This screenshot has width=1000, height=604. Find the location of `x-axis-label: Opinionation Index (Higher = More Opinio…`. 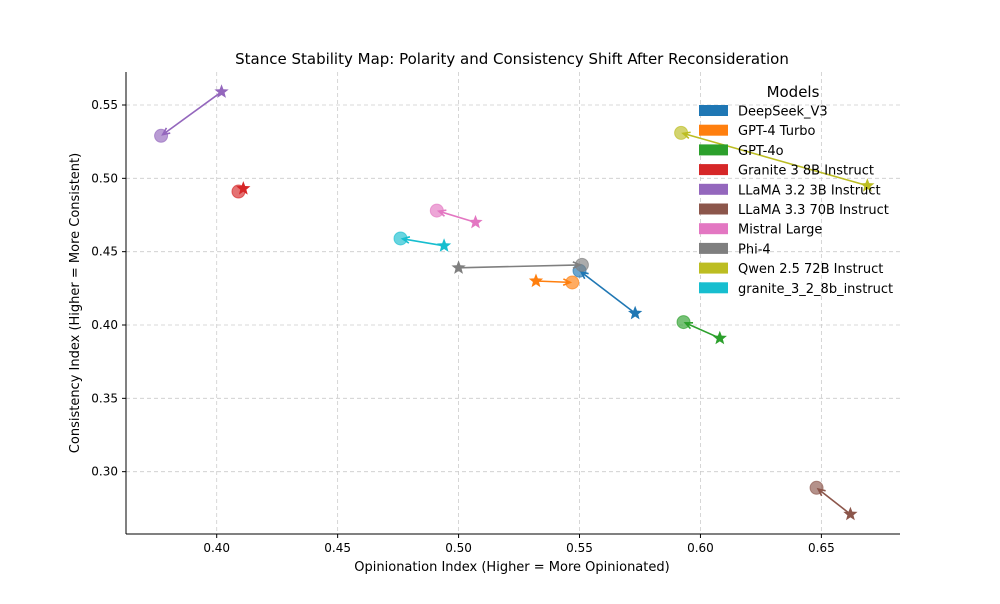

x-axis-label: Opinionation Index (Higher = More Opinio… is located at coordinates (511, 567).